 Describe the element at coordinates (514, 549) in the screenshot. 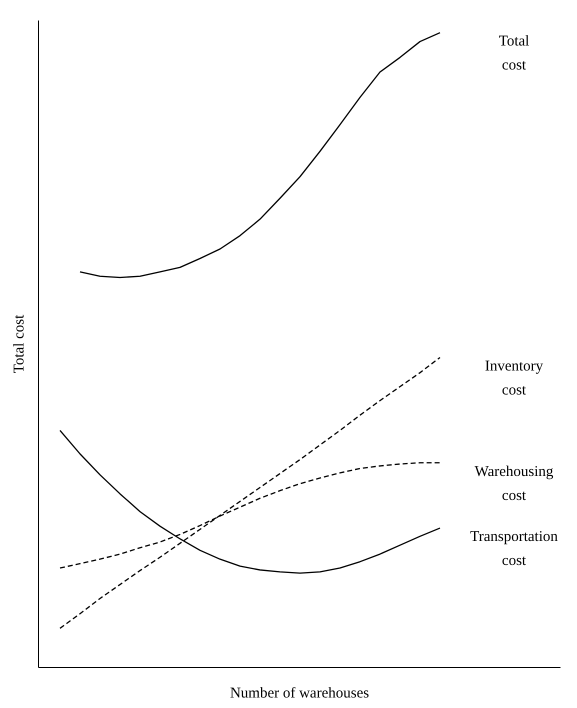

I see `text: Transportation cost` at that location.